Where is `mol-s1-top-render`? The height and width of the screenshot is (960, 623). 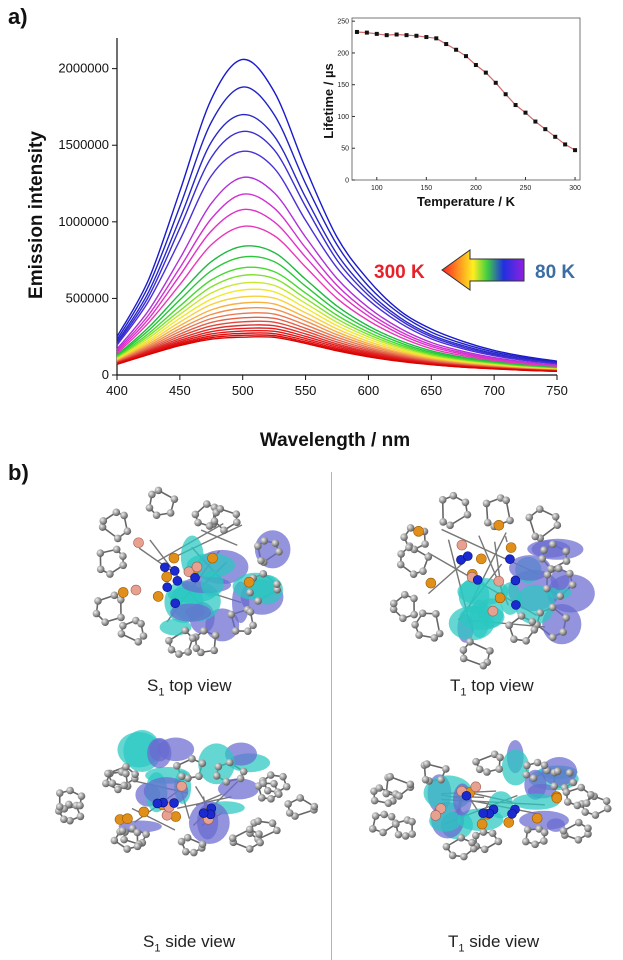 mol-s1-top-render is located at coordinates (191, 572).